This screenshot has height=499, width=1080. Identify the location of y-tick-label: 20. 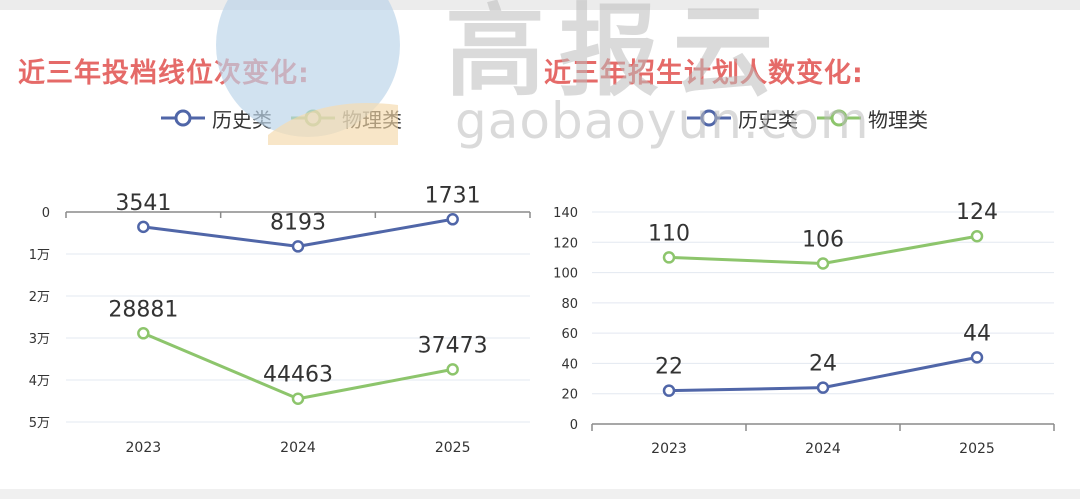
(569, 395).